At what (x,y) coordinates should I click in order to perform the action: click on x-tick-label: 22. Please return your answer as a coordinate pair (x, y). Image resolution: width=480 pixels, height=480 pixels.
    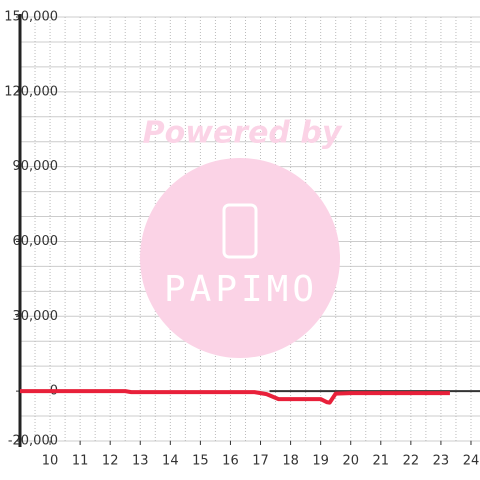
    Looking at the image, I should click on (411, 461).